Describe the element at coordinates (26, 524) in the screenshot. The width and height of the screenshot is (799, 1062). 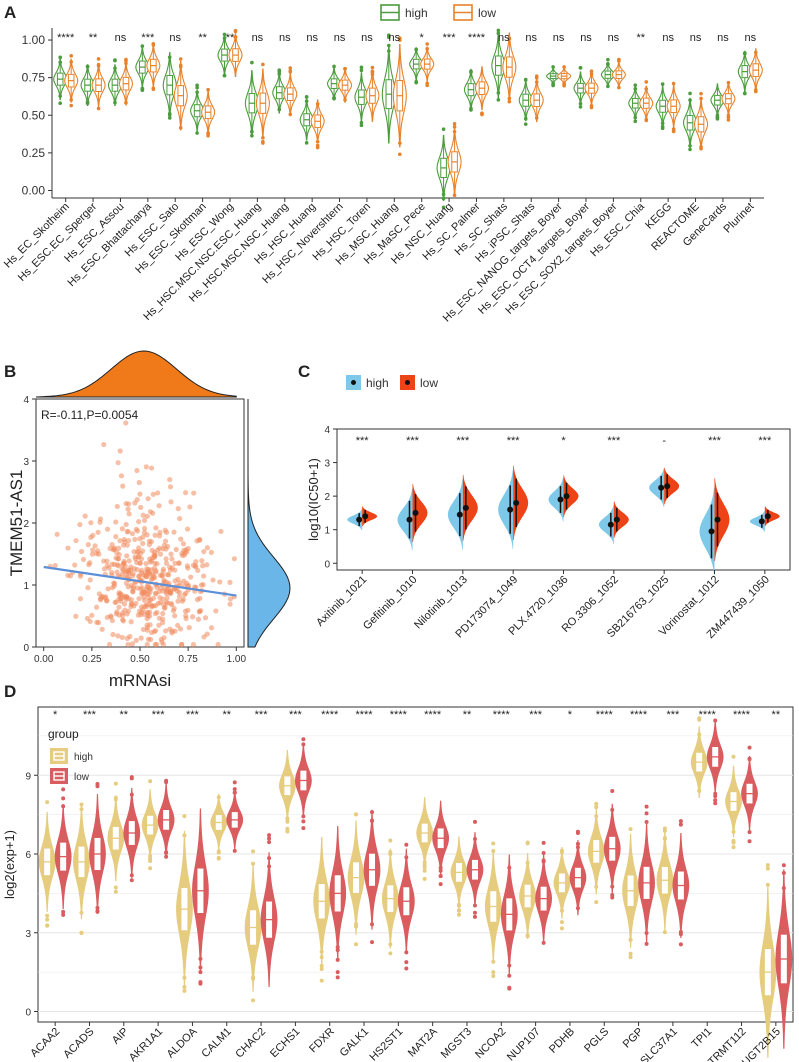
I see `y-tick-label: 2` at that location.